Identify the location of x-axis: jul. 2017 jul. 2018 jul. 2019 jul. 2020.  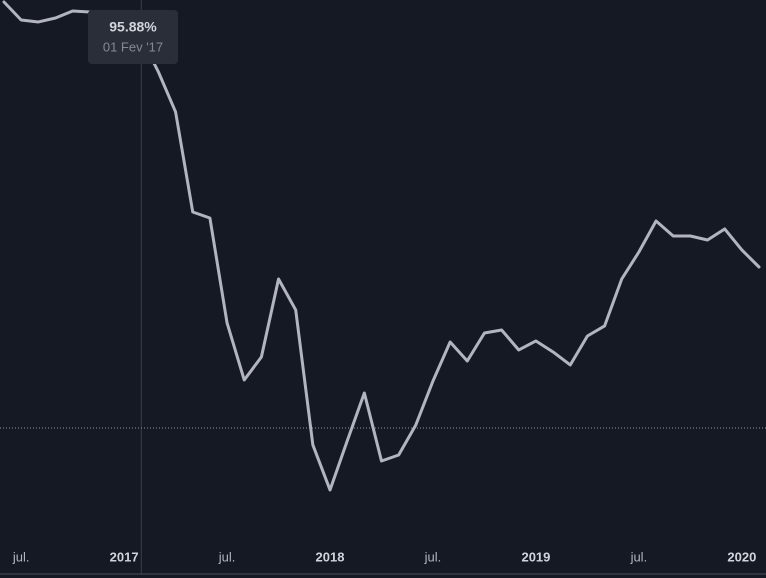
(384, 556).